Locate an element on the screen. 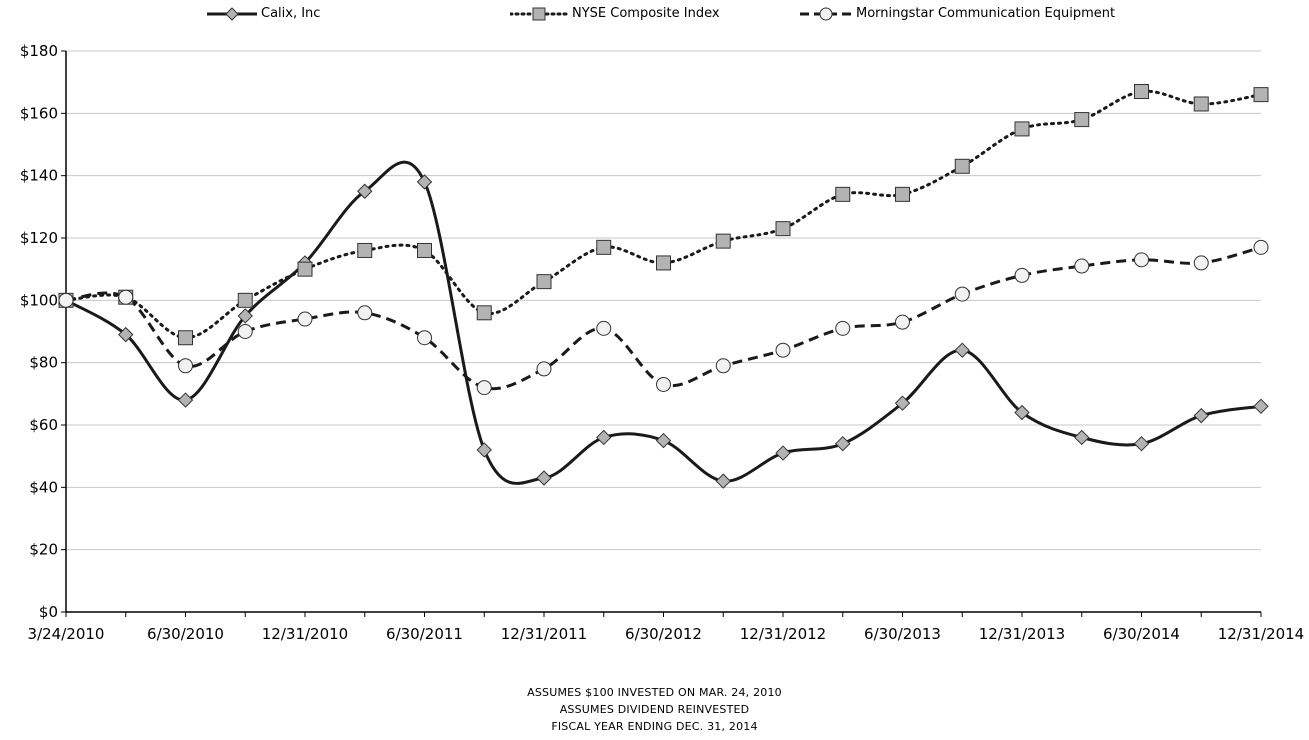 This screenshot has width=1309, height=740. y-tick-label-60: $60 is located at coordinates (43, 425).